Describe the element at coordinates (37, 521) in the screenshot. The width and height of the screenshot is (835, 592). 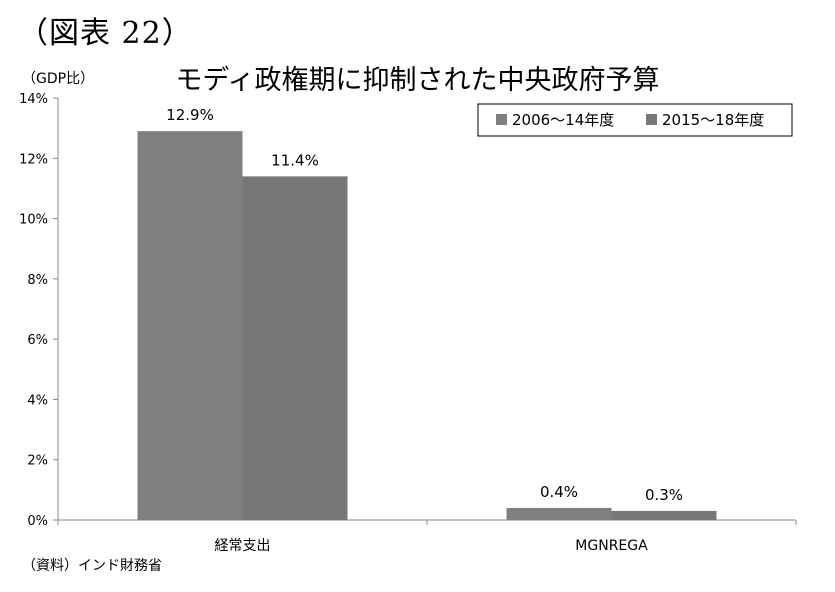
I see `y-tick-label: 0%` at that location.